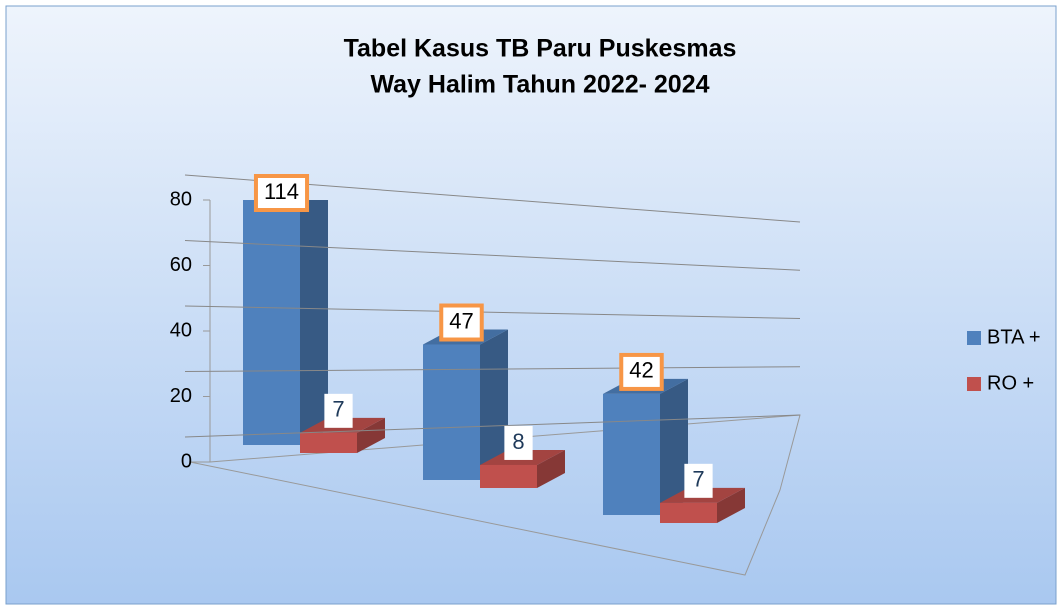  I want to click on data-label: 47, so click(461, 320).